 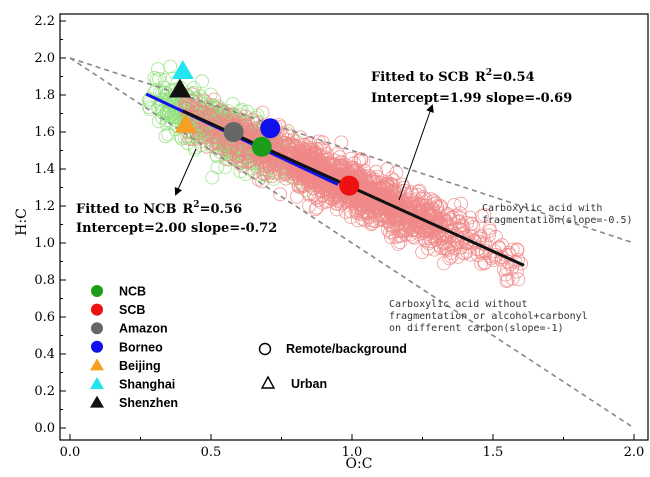 What do you see at coordinates (265, 349) in the screenshot?
I see `remote-marker-icon` at bounding box center [265, 349].